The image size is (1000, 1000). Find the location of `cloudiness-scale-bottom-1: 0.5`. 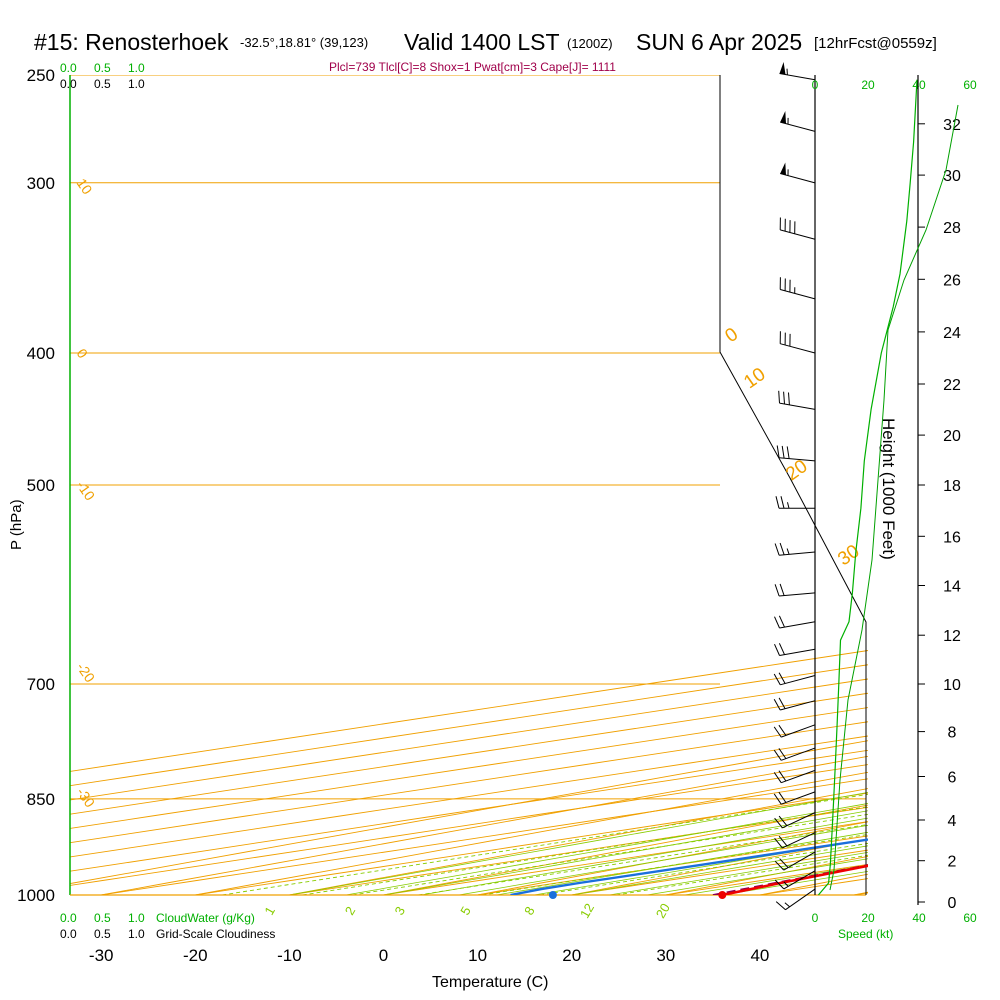

cloudiness-scale-bottom-1: 0.5 is located at coordinates (102, 934).